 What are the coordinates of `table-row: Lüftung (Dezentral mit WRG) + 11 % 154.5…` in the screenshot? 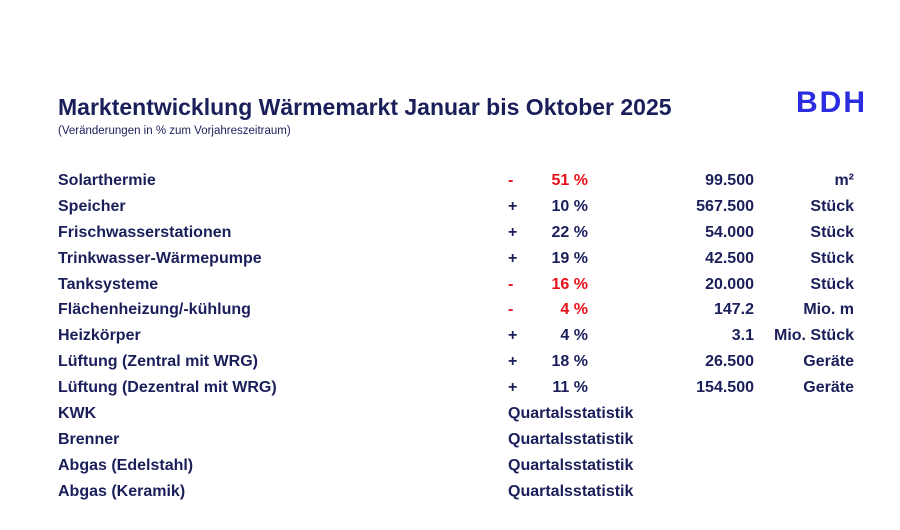 It's located at (450, 388).